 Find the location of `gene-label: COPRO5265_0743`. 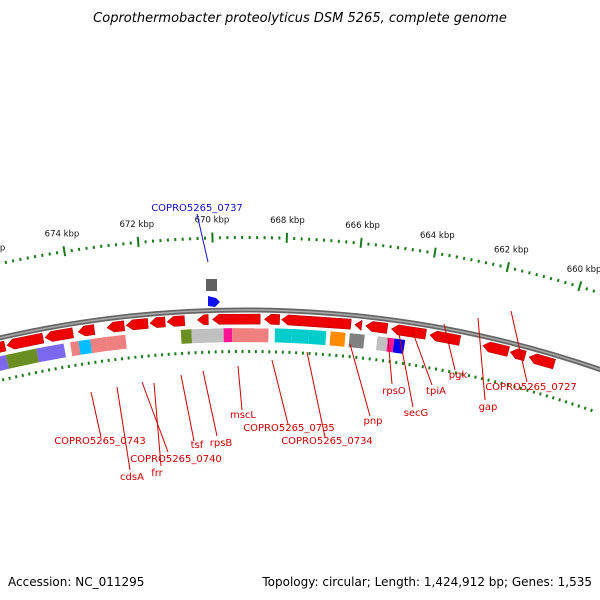

gene-label: COPRO5265_0743 is located at coordinates (100, 441).